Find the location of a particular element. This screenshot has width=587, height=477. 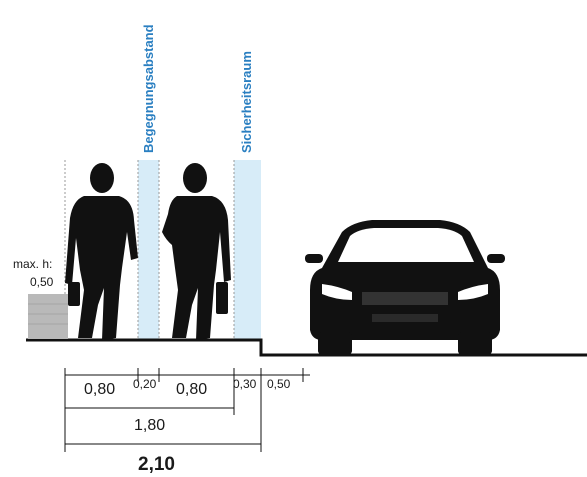

encounter-zone-label: Begegnungsabstand is located at coordinates (148, 88).